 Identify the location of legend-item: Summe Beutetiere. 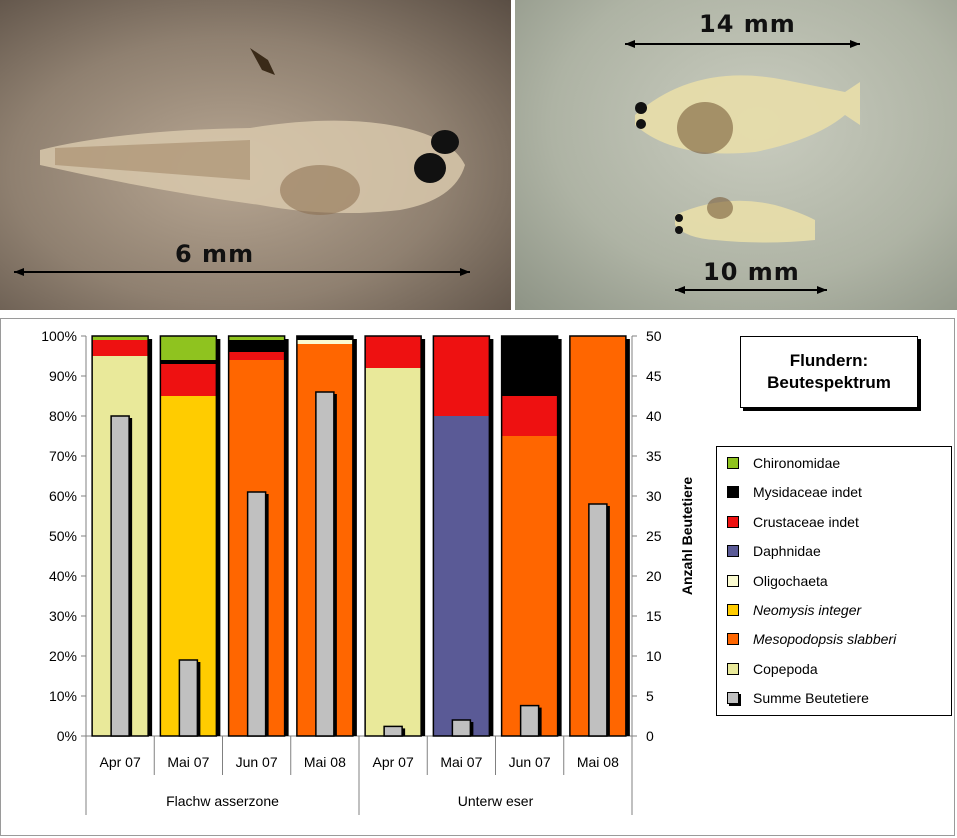
(793, 698).